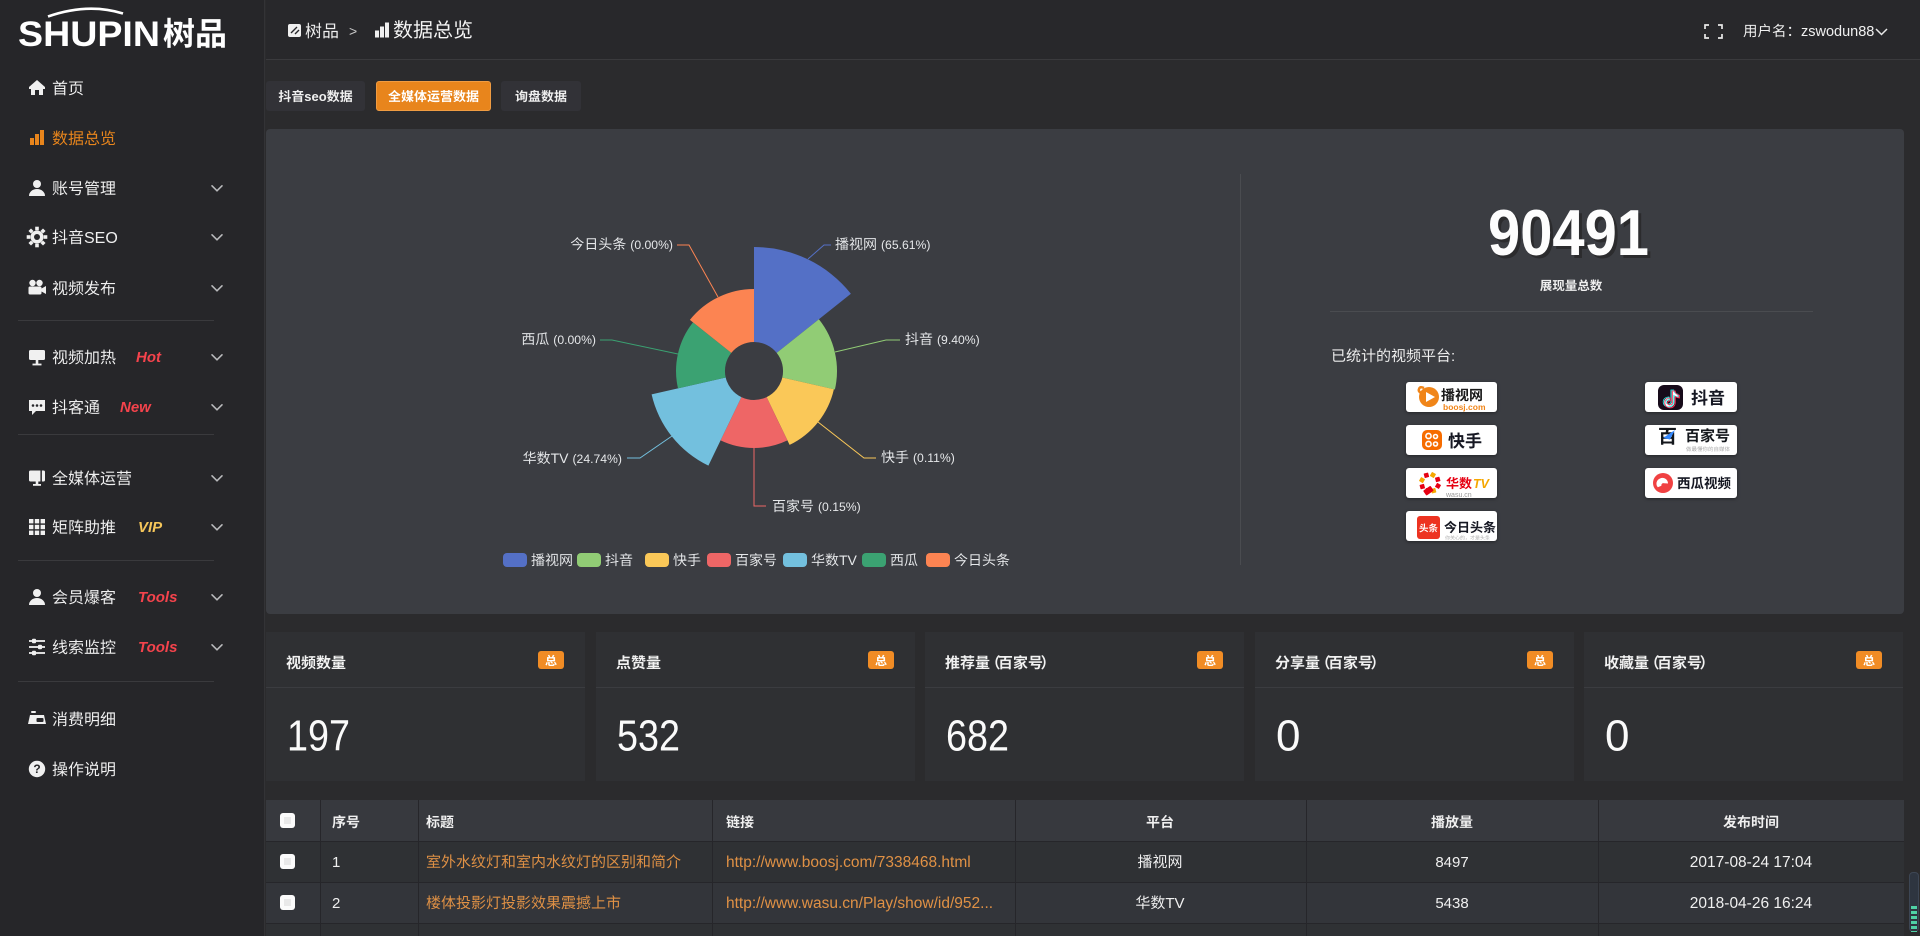 The image size is (1920, 936). I want to click on svg-text: 197, so click(318, 736).